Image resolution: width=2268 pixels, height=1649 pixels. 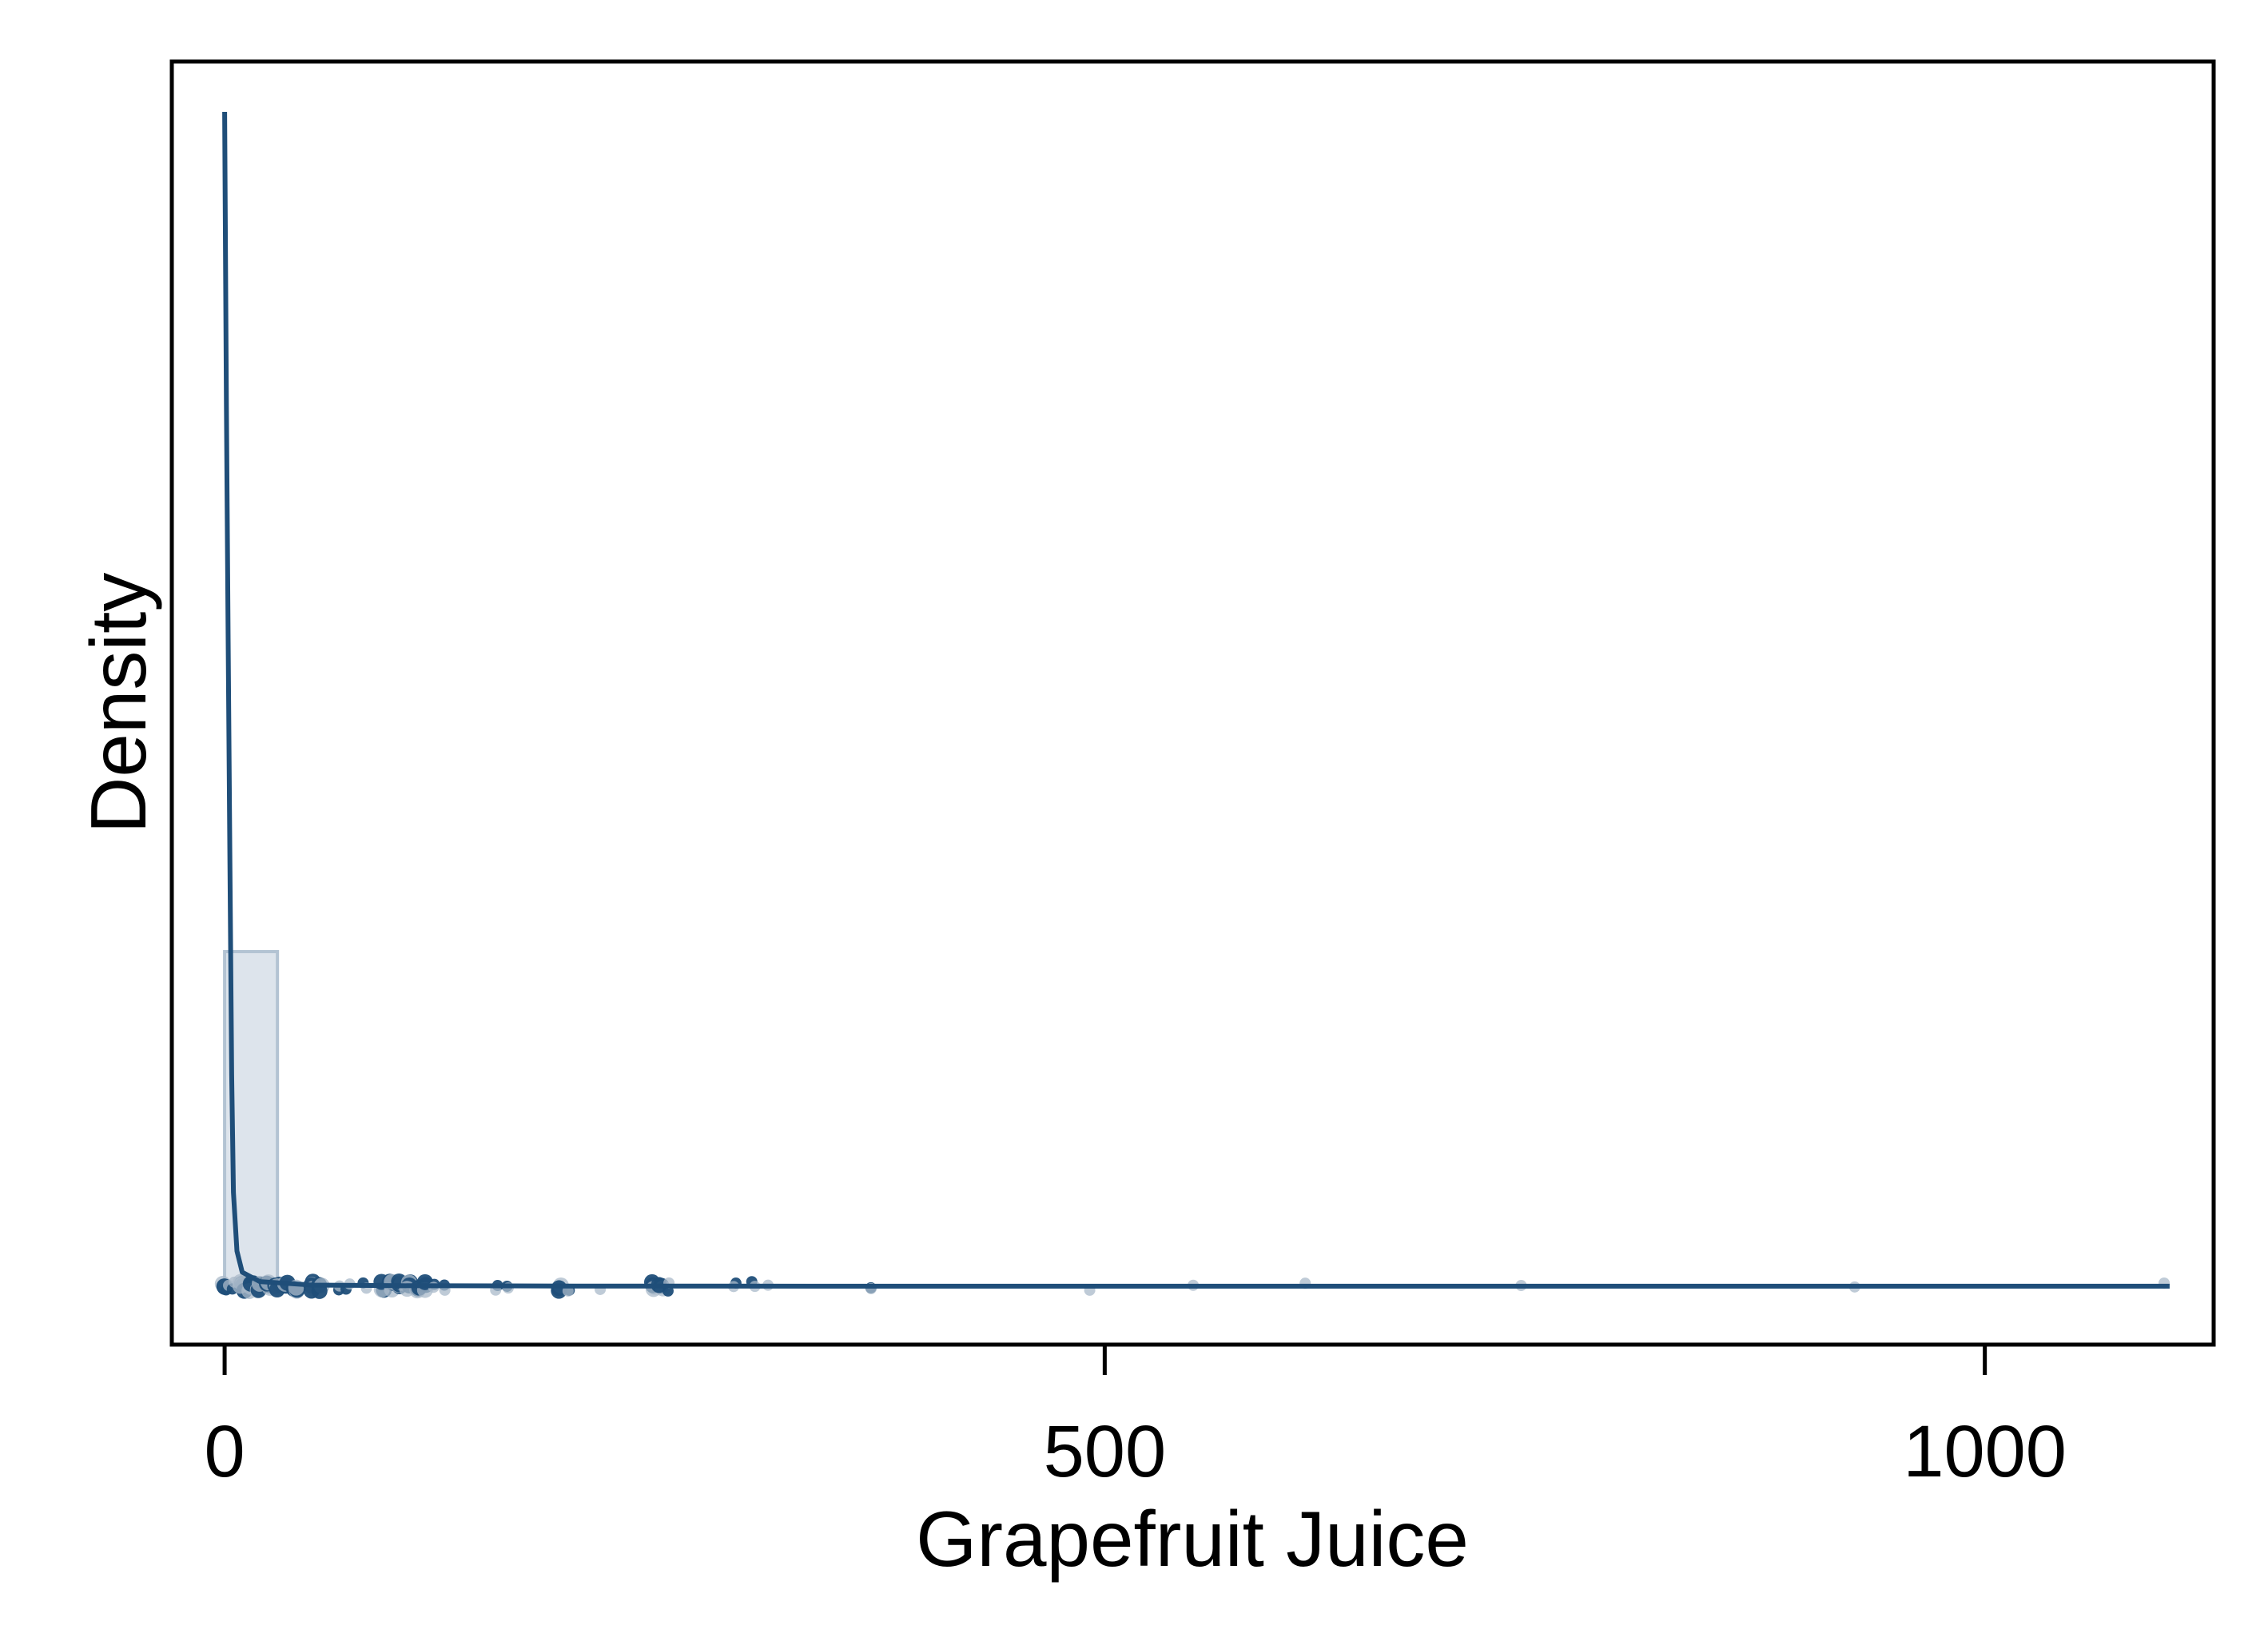 What do you see at coordinates (1192, 1539) in the screenshot?
I see `x-axis-title: Grapefruit Juice` at bounding box center [1192, 1539].